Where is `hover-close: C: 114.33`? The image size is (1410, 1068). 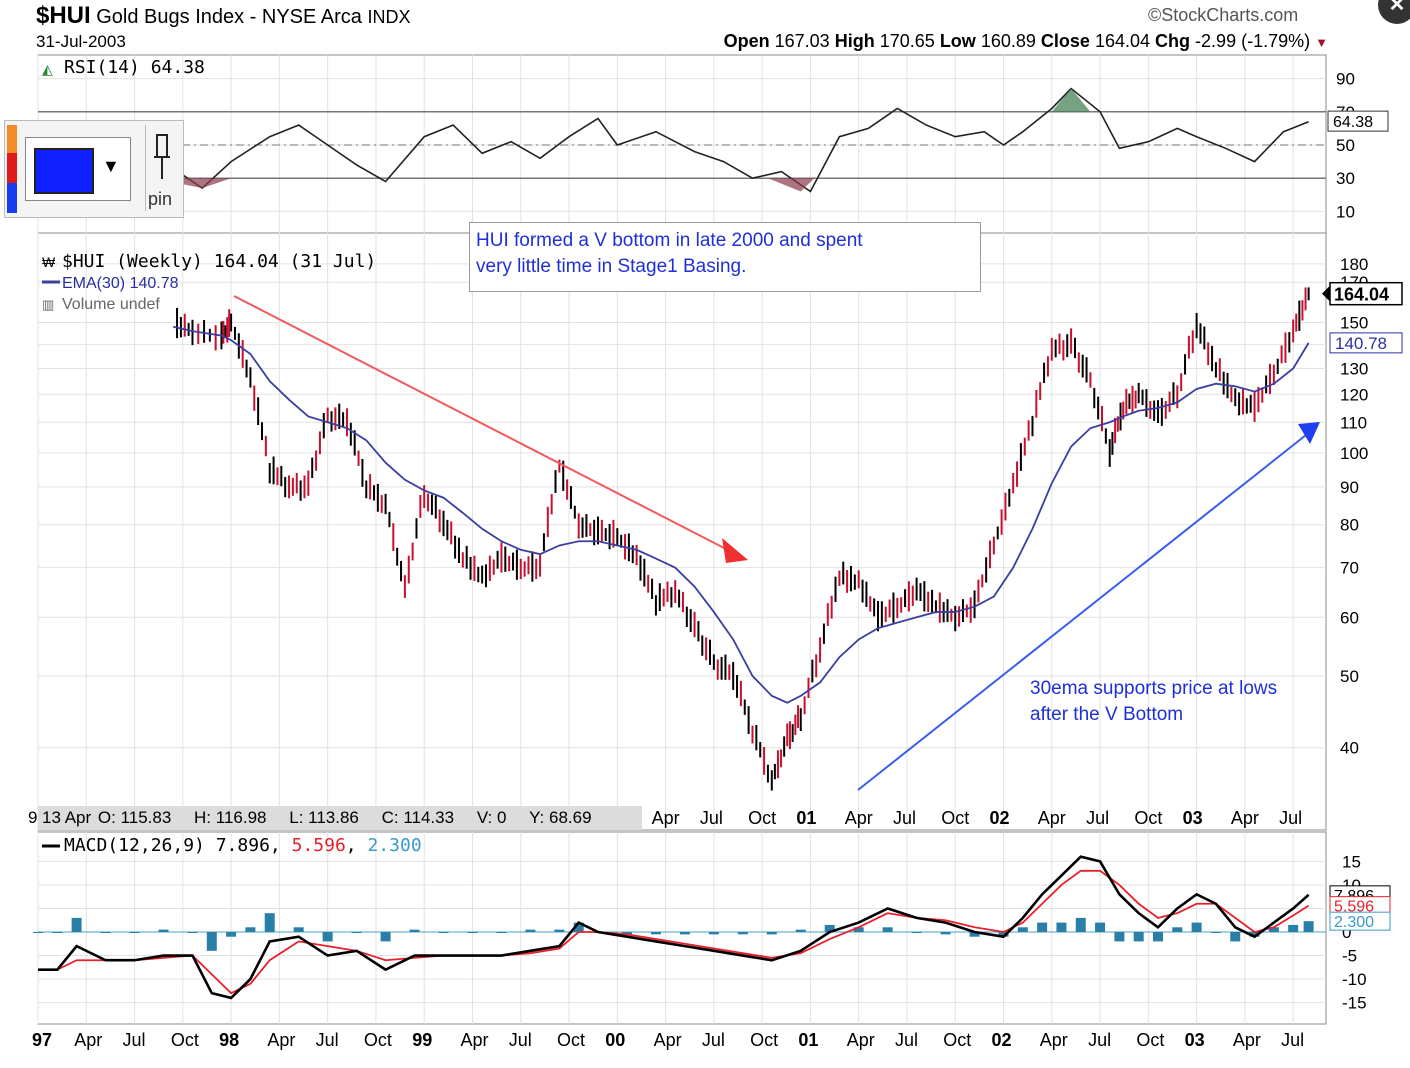
hover-close: C: 114.33 is located at coordinates (418, 817).